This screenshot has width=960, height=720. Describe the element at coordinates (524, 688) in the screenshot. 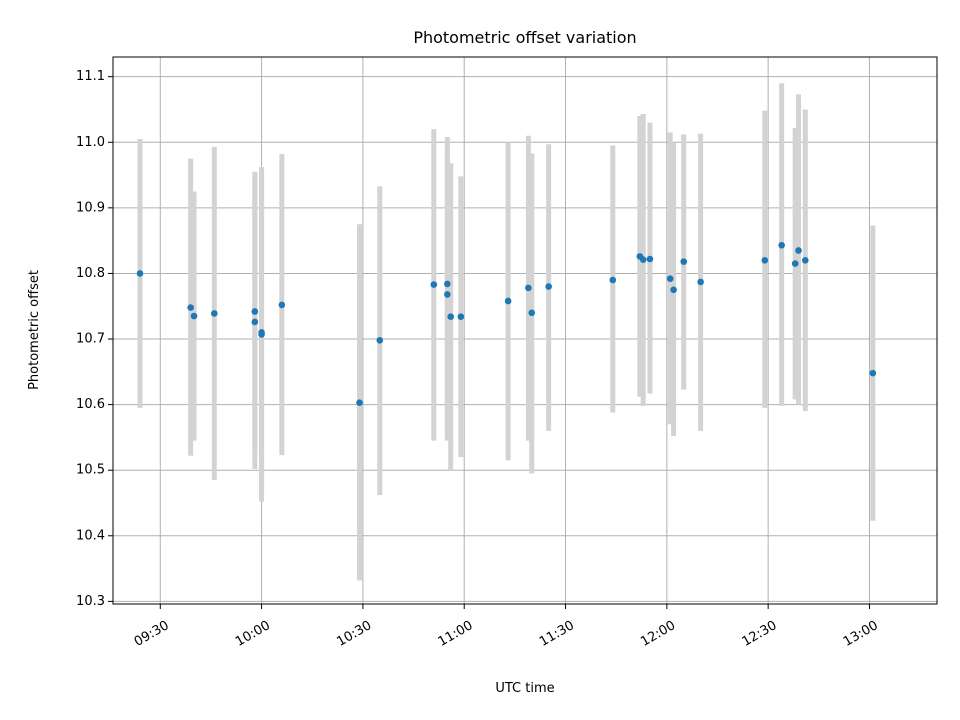

I see `x-axis-label: UTC time` at that location.